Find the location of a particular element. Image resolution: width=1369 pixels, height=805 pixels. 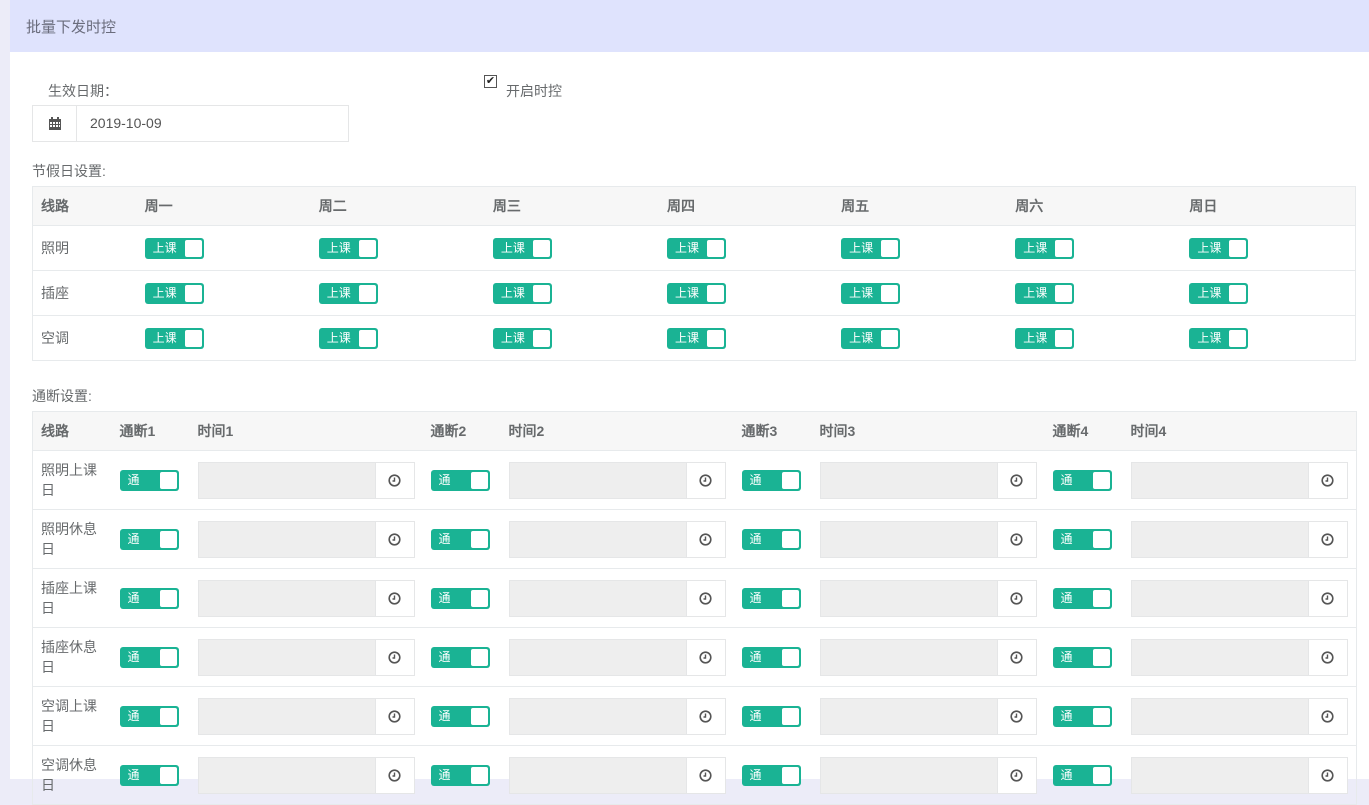

calendar-icon is located at coordinates (55, 123).